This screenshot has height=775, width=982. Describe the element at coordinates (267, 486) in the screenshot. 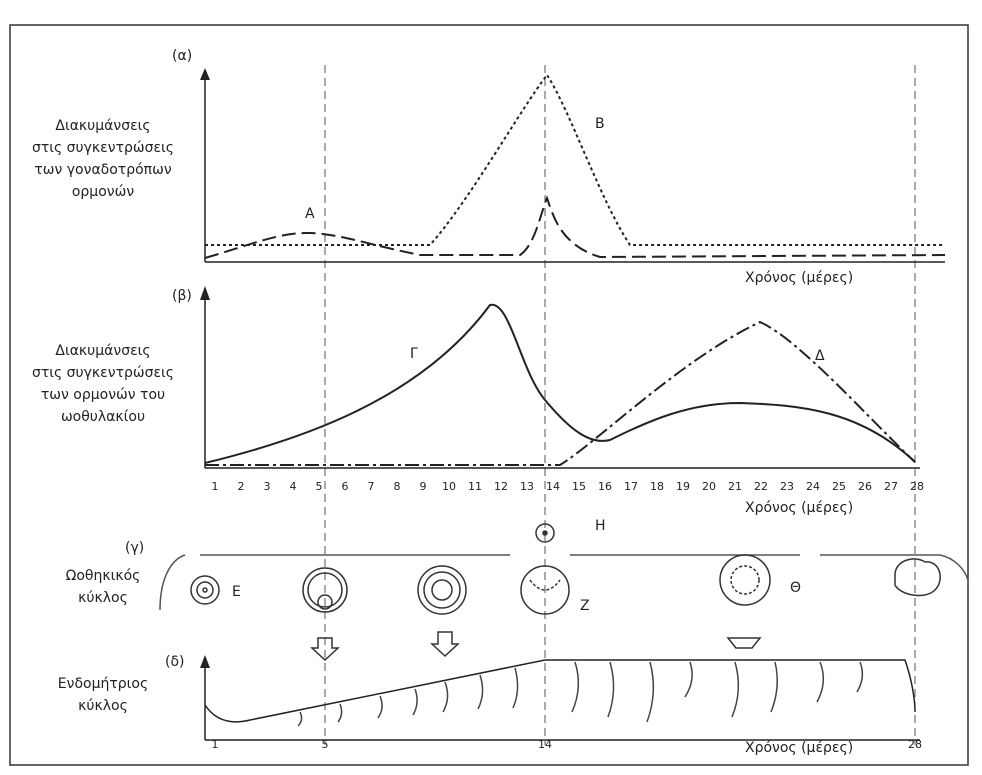

I see `x-tick-label: 3` at that location.